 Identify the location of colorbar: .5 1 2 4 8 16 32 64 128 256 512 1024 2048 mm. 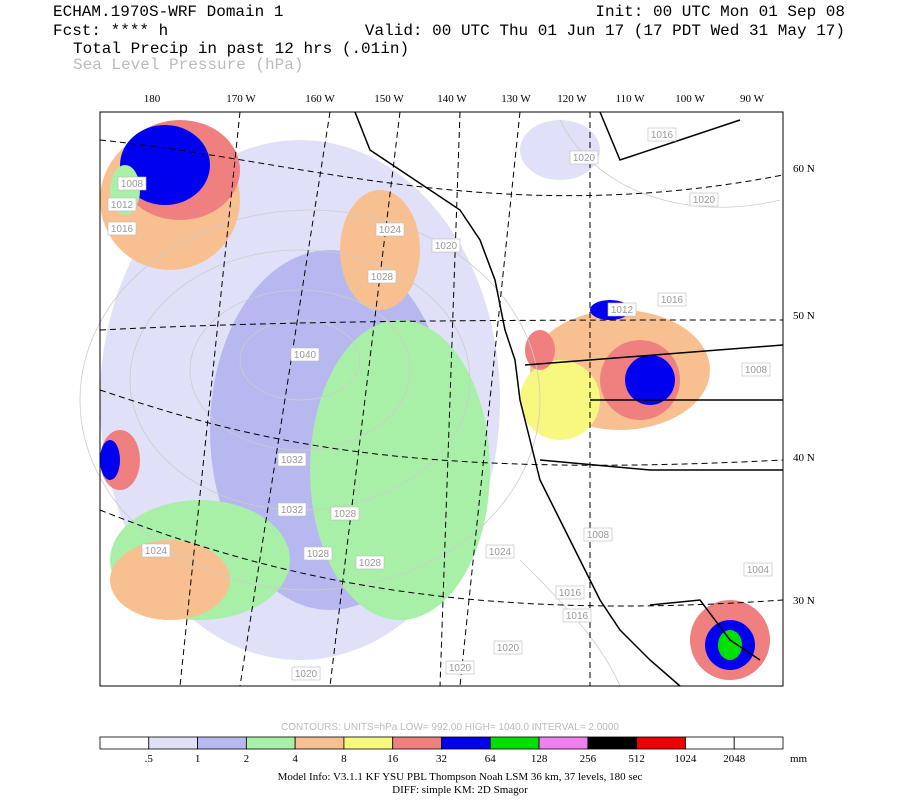
(453, 750).